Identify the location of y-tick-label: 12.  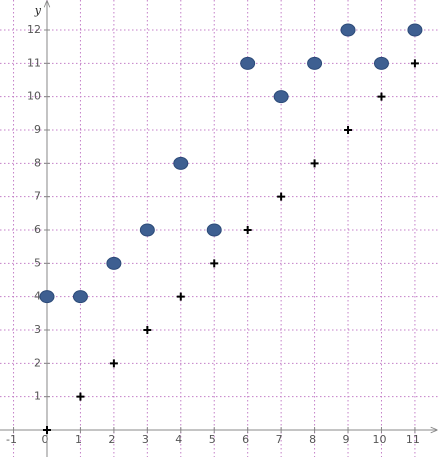
(34, 29).